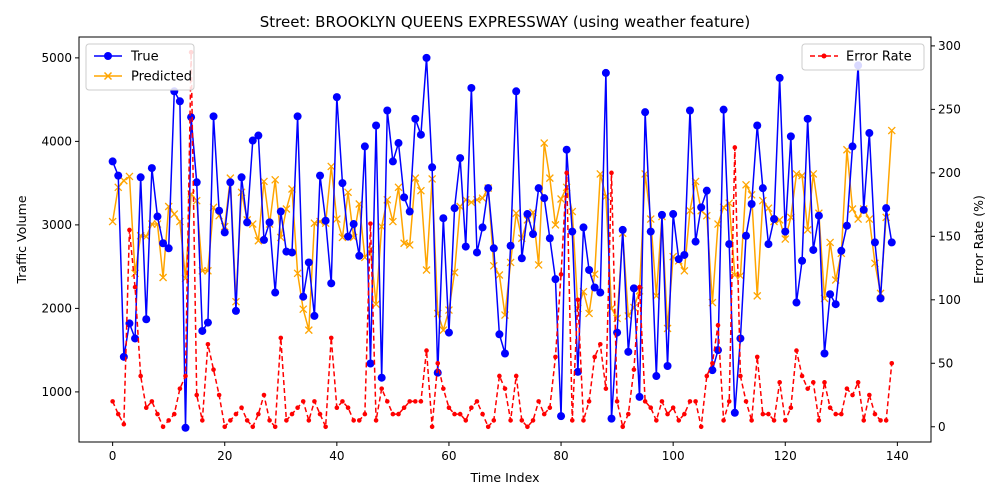  I want to click on left-y-axis-label: Traffic Volume, so click(21, 239).